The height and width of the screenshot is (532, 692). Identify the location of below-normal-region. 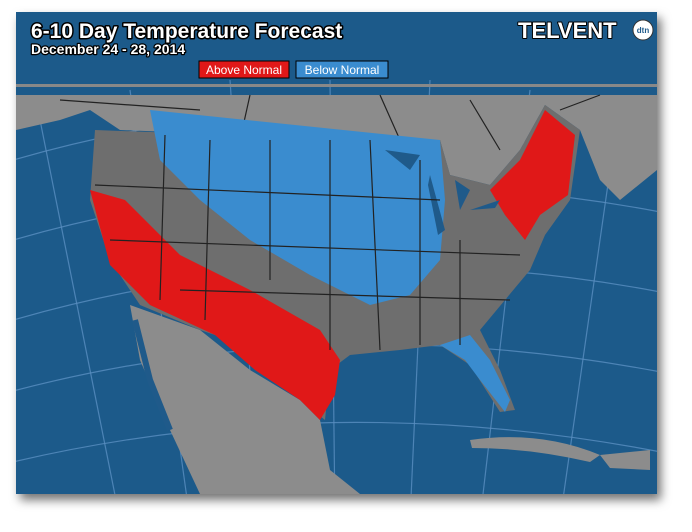
(475, 373).